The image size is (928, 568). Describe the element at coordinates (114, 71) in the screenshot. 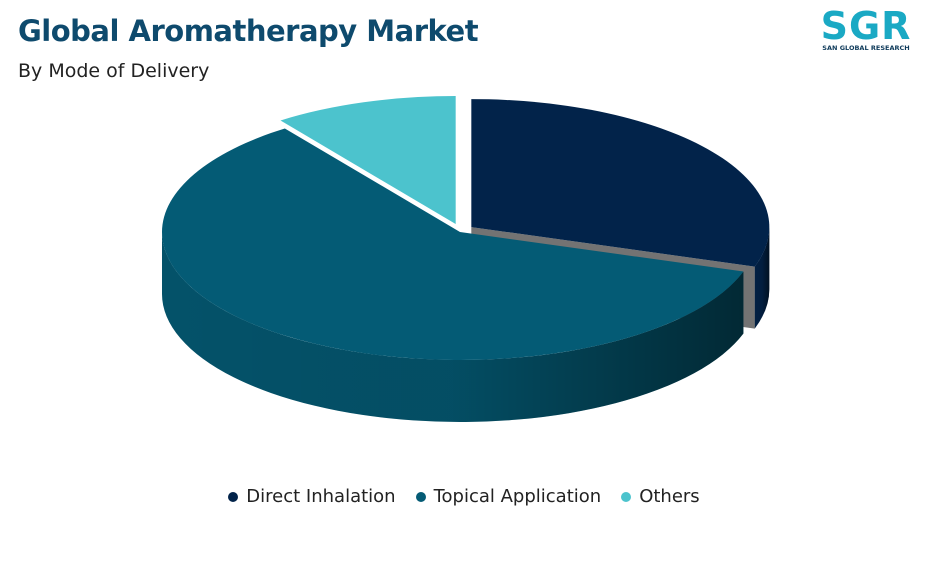

I see `chart-subtitle: By Mode of Delivery` at that location.